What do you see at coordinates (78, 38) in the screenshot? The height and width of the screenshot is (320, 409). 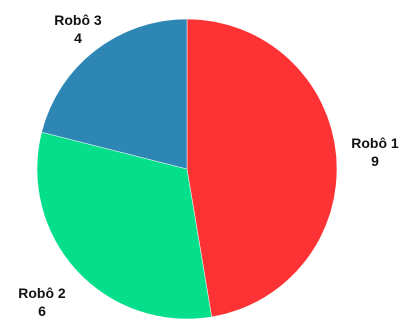 I see `slice-value-label: 4` at bounding box center [78, 38].